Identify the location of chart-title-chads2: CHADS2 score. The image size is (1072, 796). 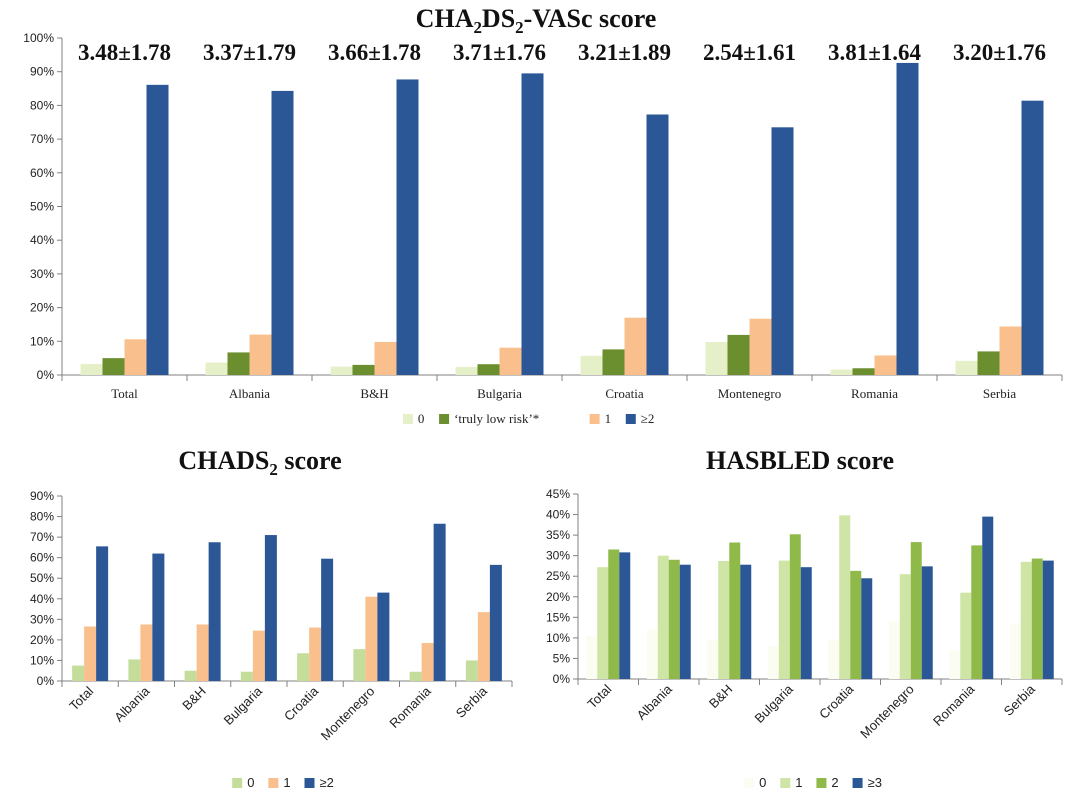
(260, 463).